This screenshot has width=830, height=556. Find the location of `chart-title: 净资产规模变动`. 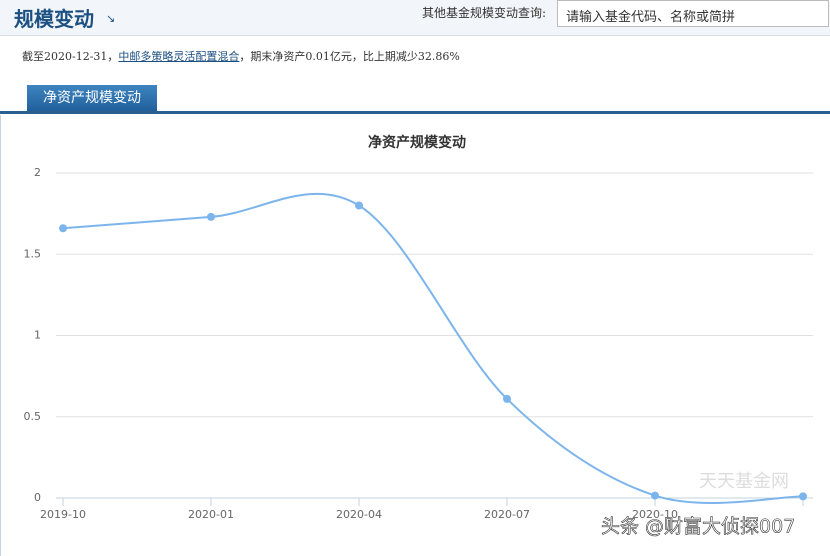

chart-title: 净资产规模变动 is located at coordinates (417, 142).